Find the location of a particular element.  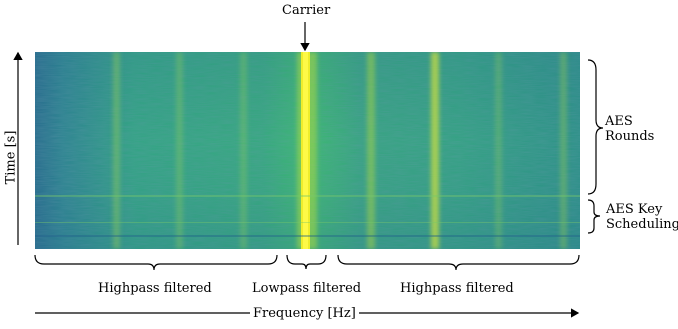

center-filter-brace is located at coordinates (306, 262).